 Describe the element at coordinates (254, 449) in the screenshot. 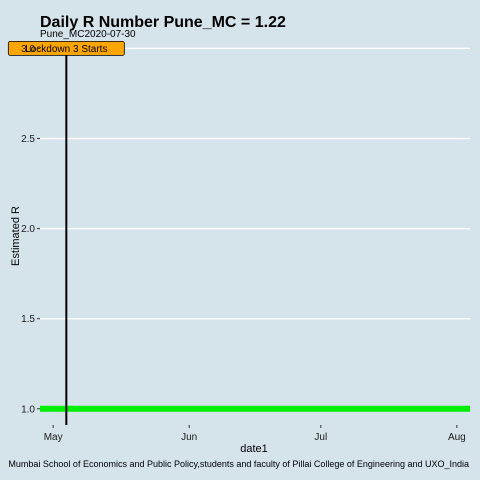

I see `x-axis-title: date1` at that location.